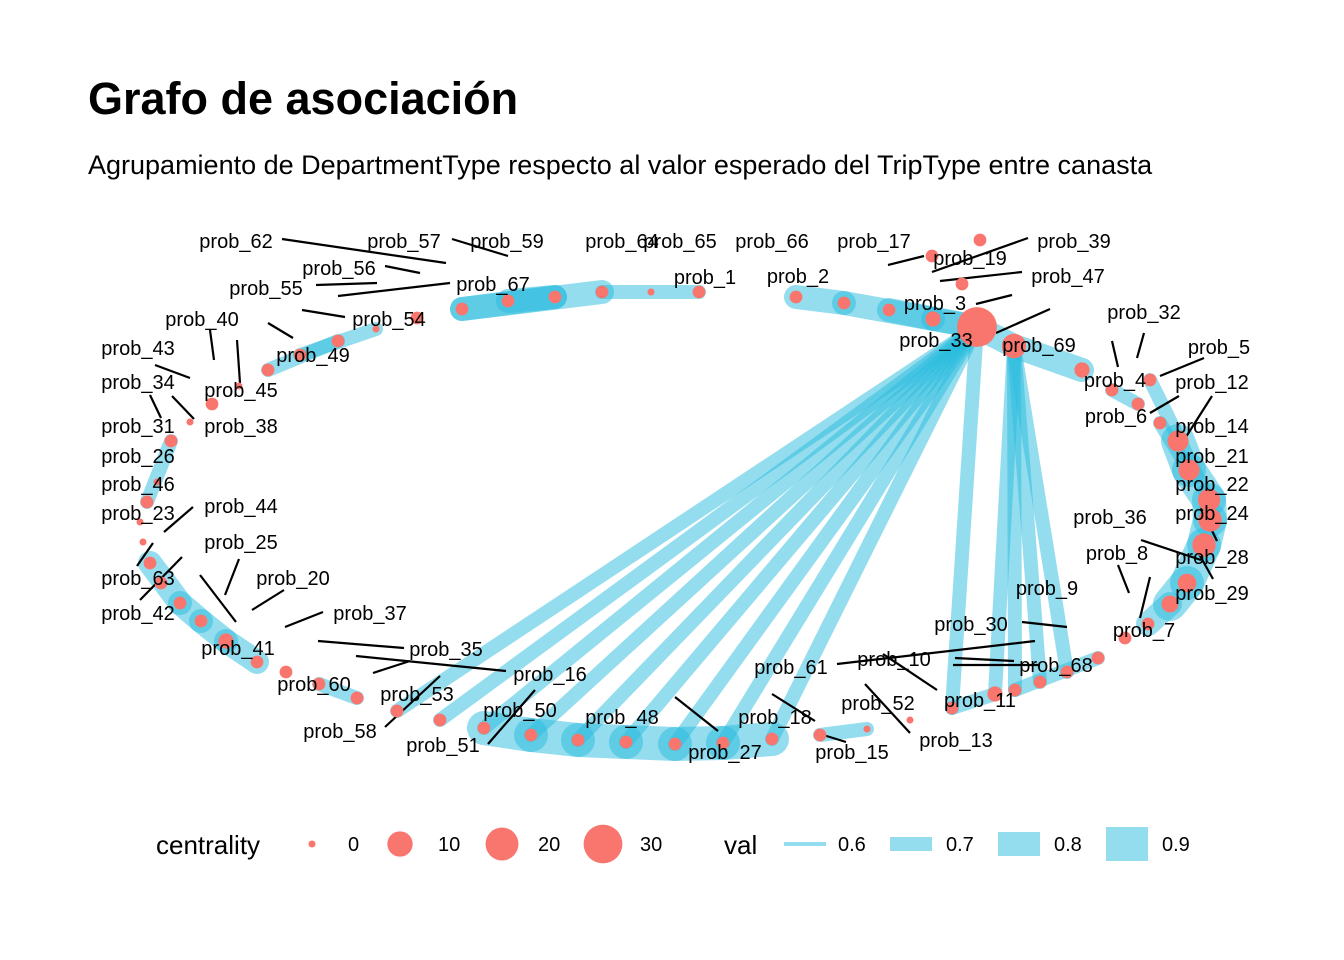 The image size is (1344, 960). Describe the element at coordinates (651, 845) in the screenshot. I see `legend-centrality-label-30: 30` at that location.